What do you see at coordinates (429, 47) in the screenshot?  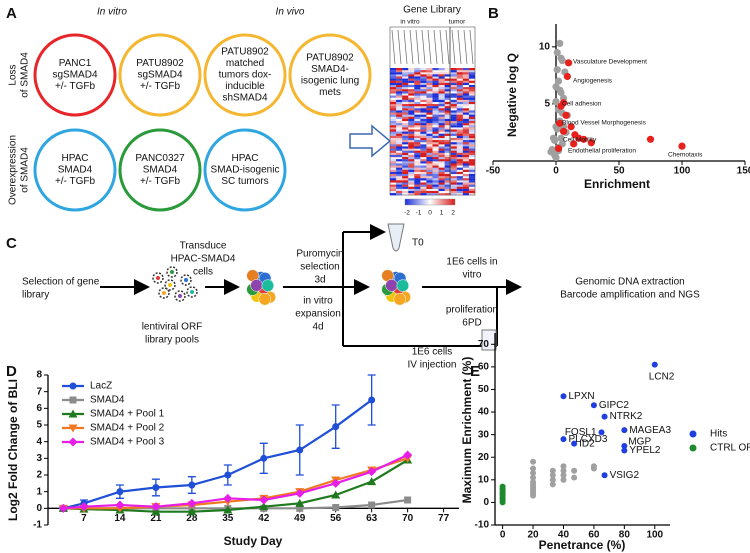 I see `heatmap-label-tick` at bounding box center [429, 47].